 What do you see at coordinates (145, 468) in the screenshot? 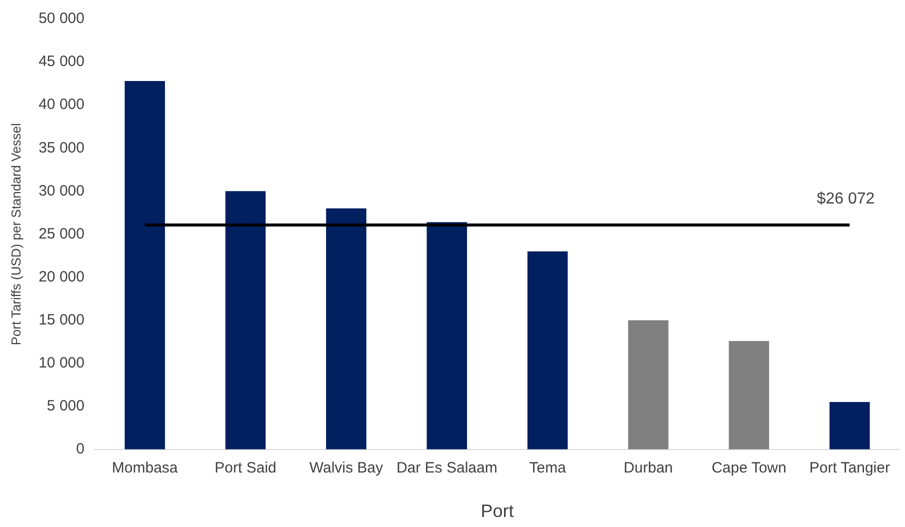
I see `x-tick-label: Mombasa` at bounding box center [145, 468].